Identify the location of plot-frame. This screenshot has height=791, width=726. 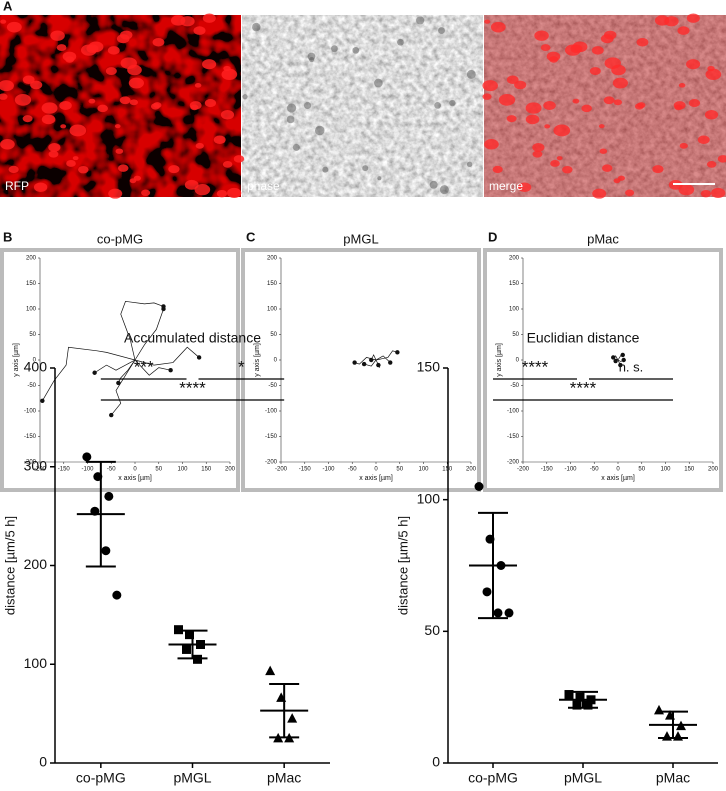
(603, 370).